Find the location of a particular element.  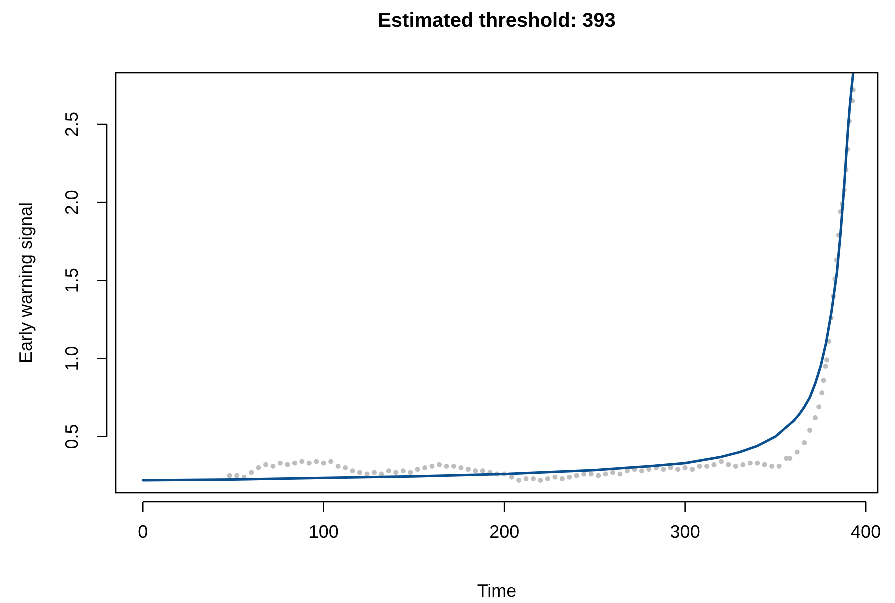

chart-title: Estimated threshold: 393 is located at coordinates (497, 21).